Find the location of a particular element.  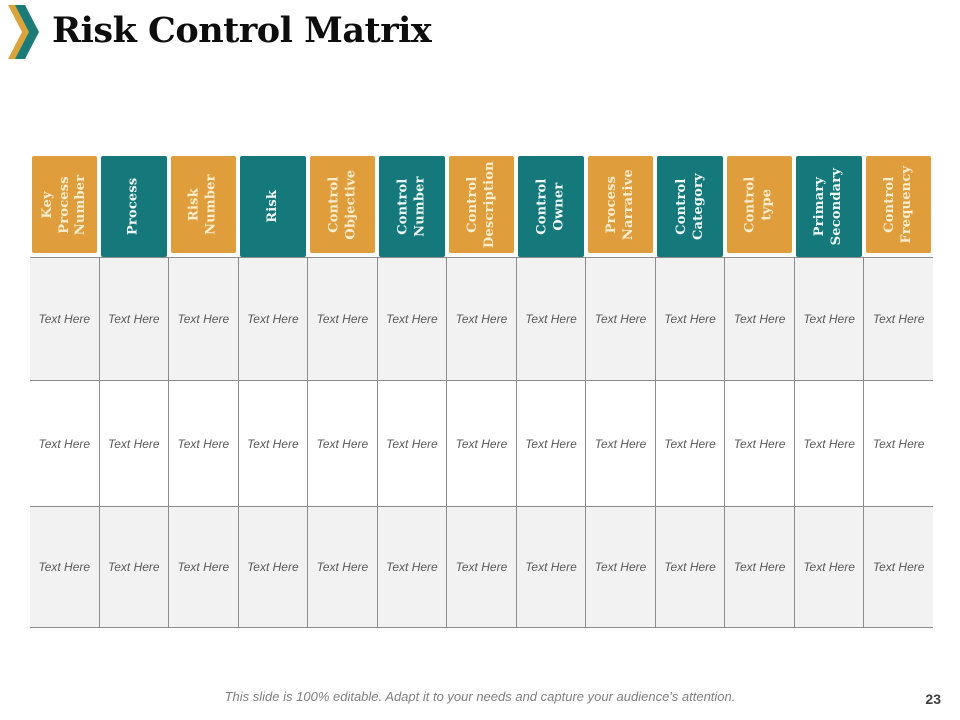

column-header-label-wrap: Control Category is located at coordinates (689, 206).